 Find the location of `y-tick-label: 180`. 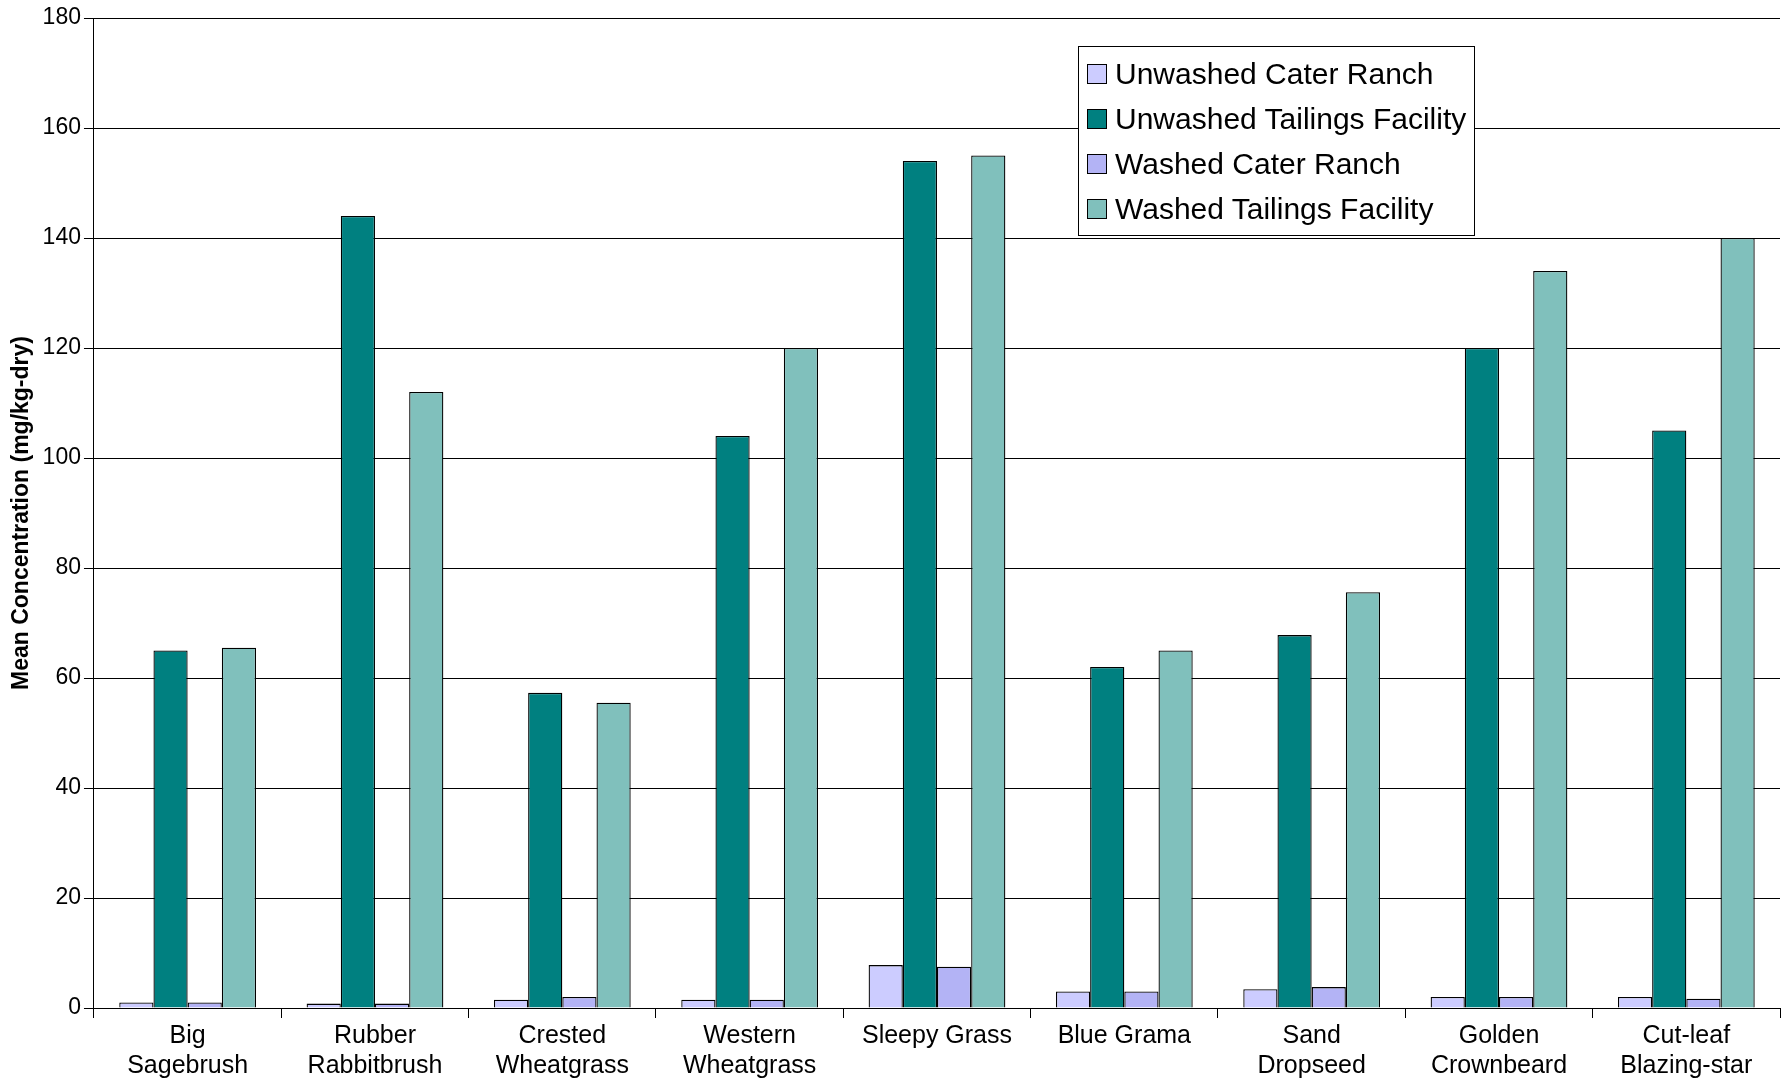

y-tick-label: 180 is located at coordinates (61, 16).